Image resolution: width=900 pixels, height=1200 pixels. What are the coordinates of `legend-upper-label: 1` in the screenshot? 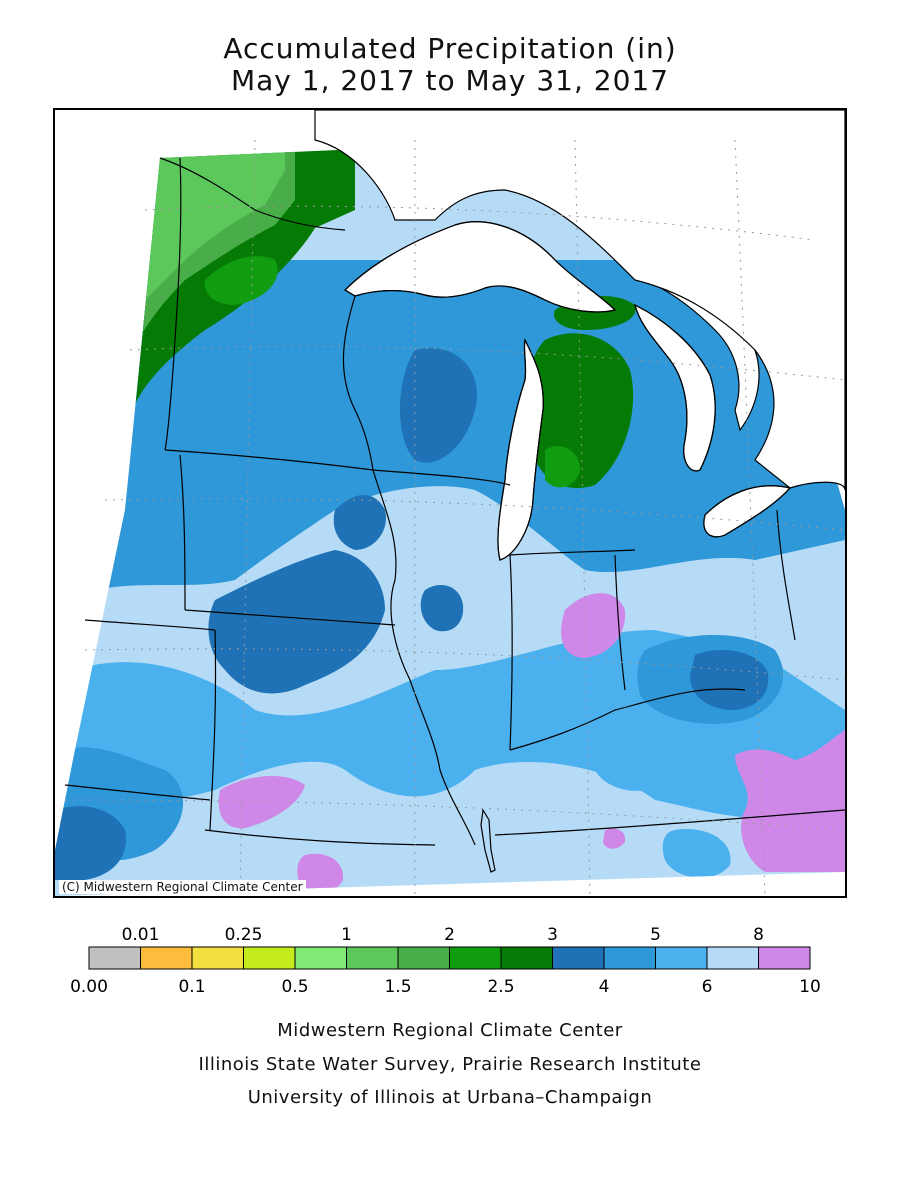 It's located at (346, 935).